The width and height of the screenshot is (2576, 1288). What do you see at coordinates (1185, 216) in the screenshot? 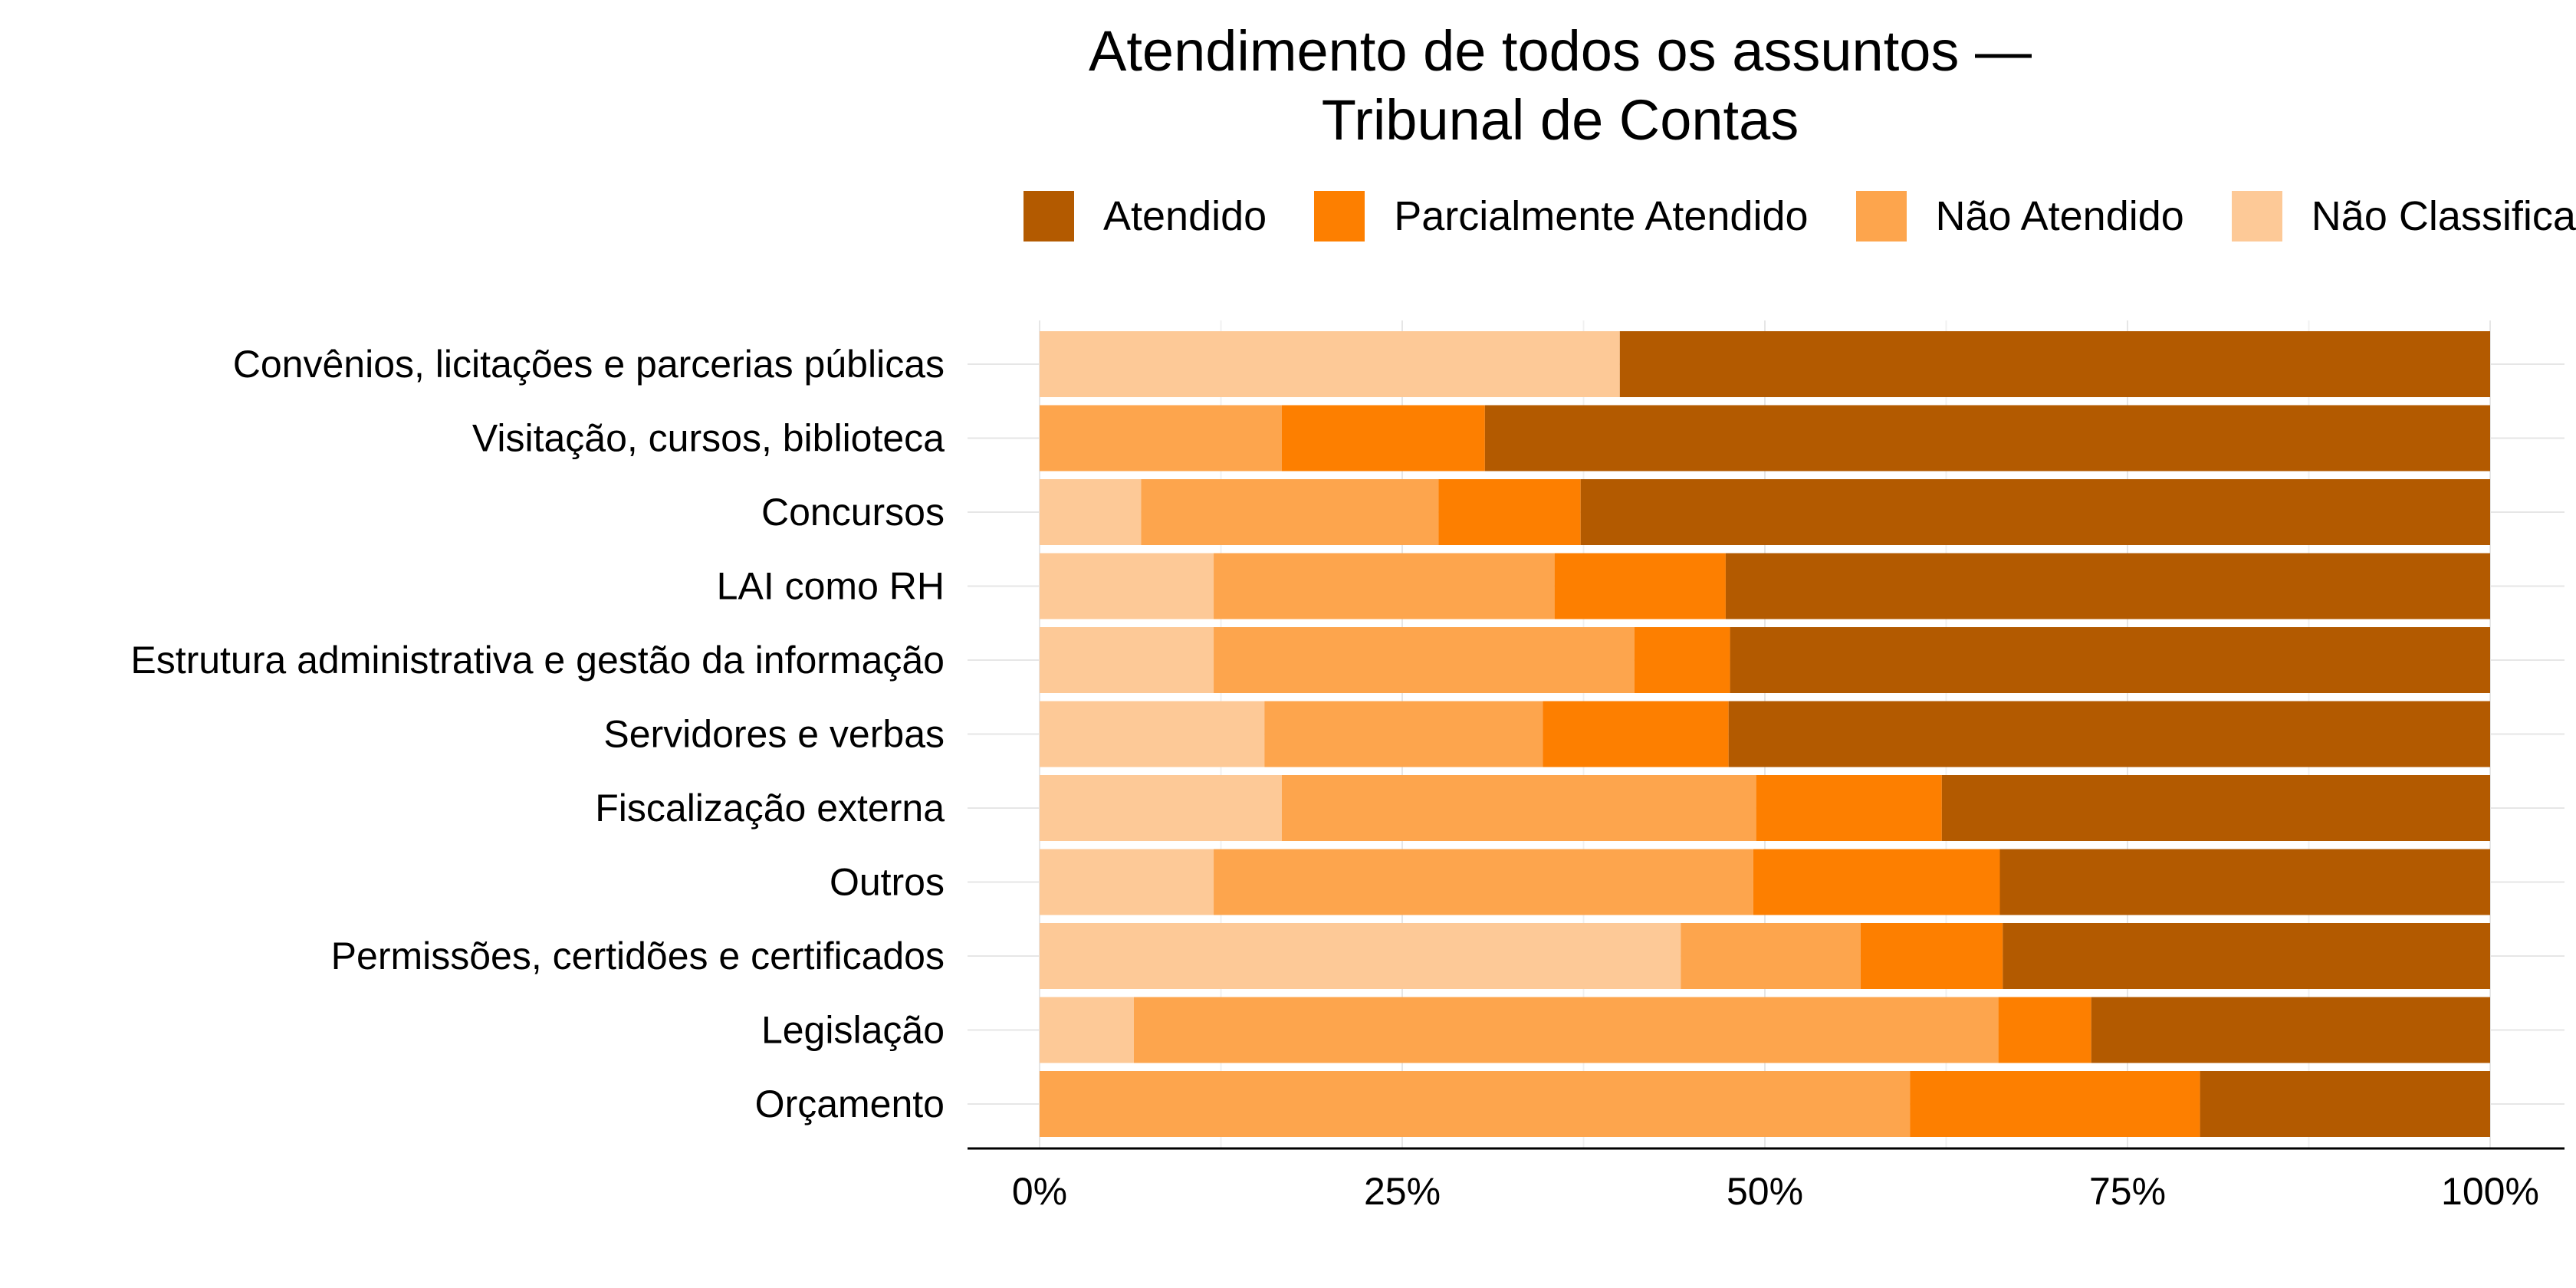
I see `legend-label: Atendido` at bounding box center [1185, 216].